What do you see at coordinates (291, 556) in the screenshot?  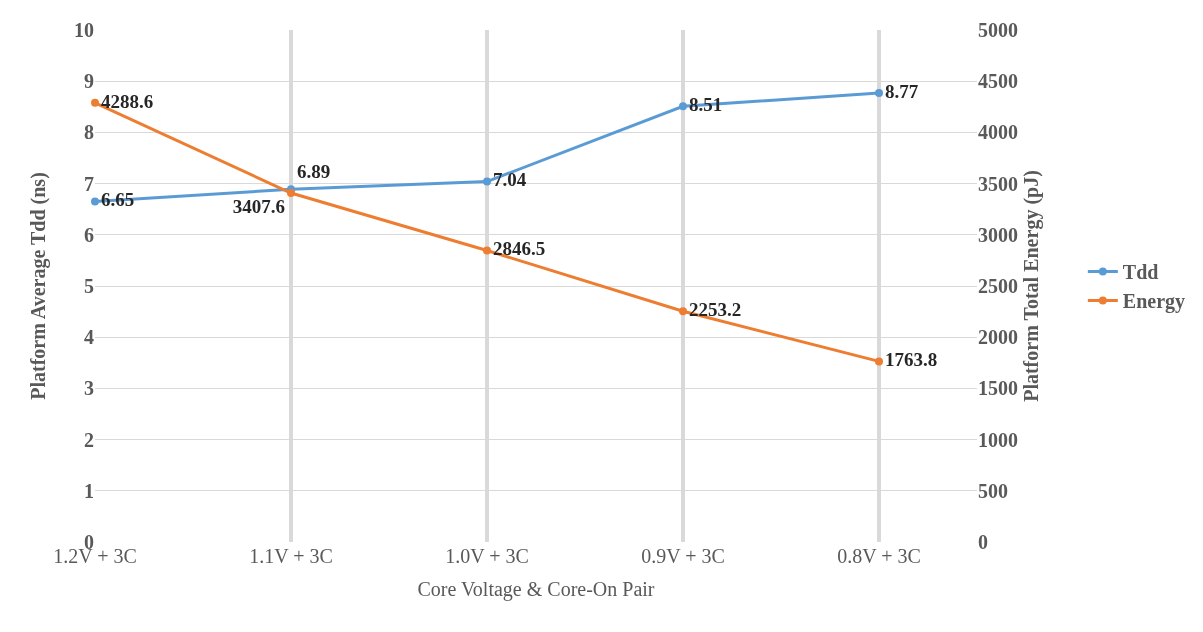 I see `x-tick-label: 1.1V + 3C` at bounding box center [291, 556].